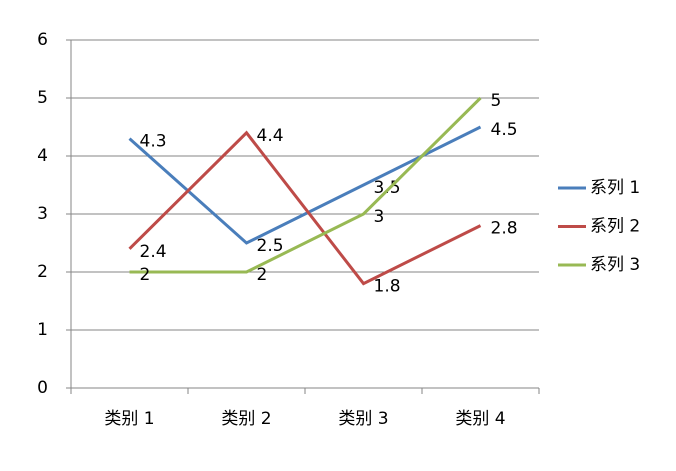 The height and width of the screenshot is (471, 676). Describe the element at coordinates (270, 136) in the screenshot. I see `data-label: 4.4` at that location.